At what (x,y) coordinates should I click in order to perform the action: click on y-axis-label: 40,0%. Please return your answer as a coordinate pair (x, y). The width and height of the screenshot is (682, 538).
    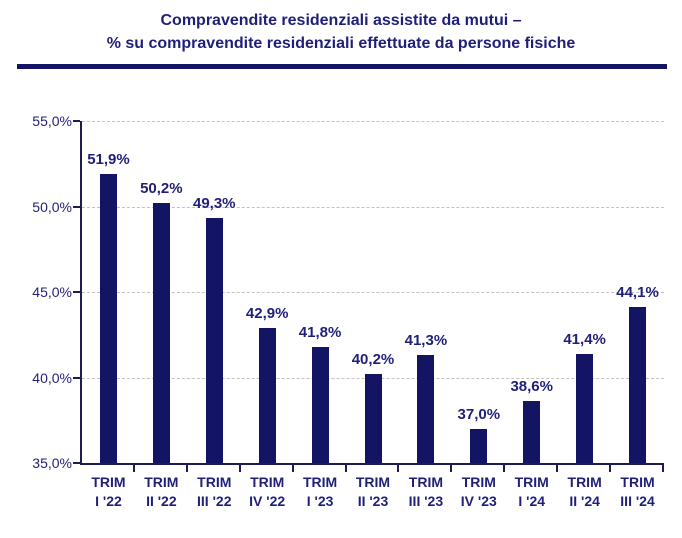
    Looking at the image, I should click on (52, 377).